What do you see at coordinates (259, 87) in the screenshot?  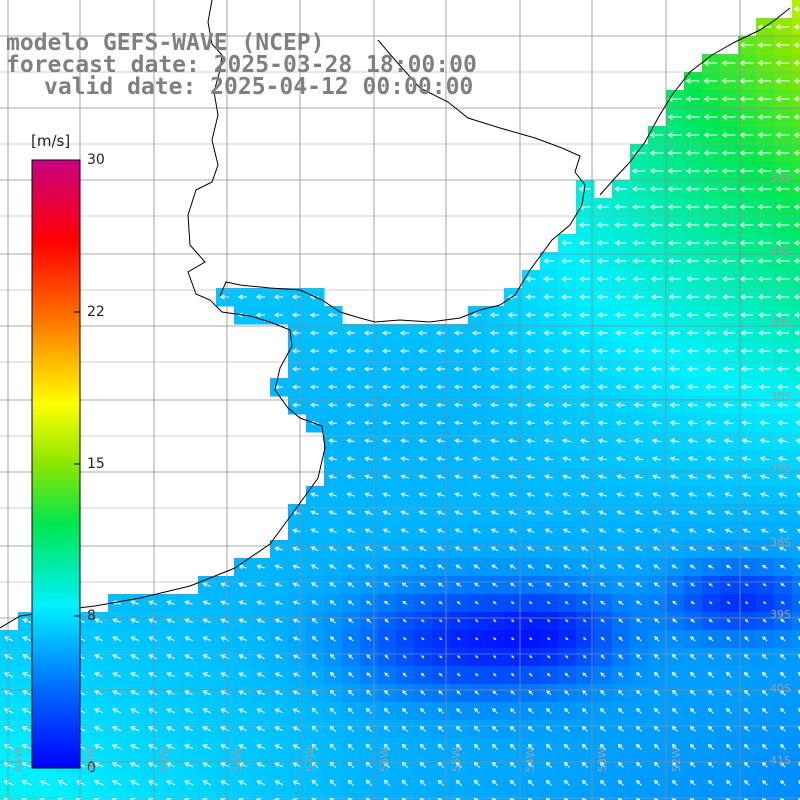 I see `valid-date: valid date: 2025-04-12 00:00:00` at bounding box center [259, 87].